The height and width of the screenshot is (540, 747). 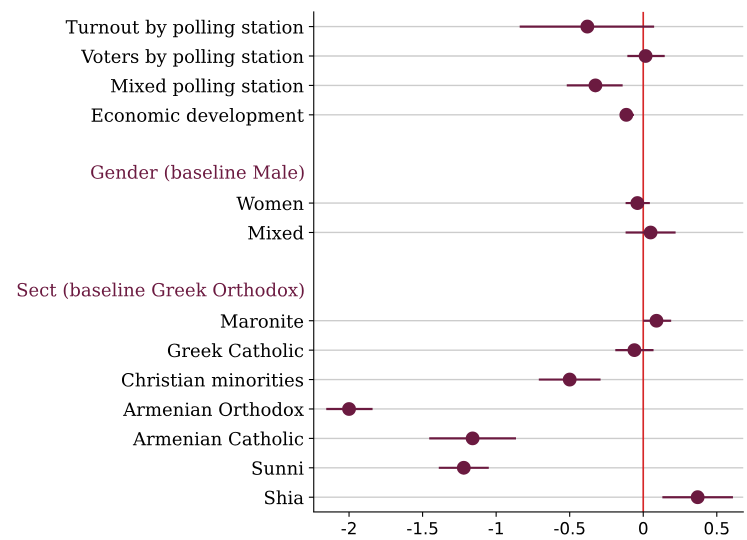 What do you see at coordinates (213, 379) in the screenshot?
I see `y-tick-label: Christian minorities` at bounding box center [213, 379].